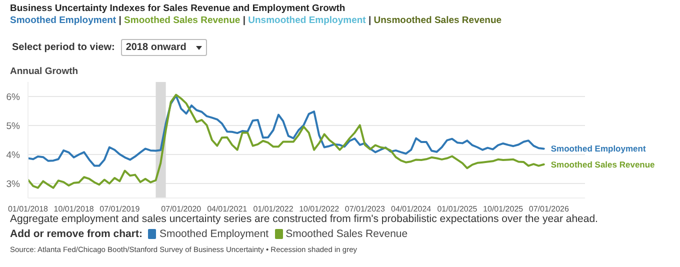  I want to click on x-tick-label: 07/01/2020, so click(181, 209).